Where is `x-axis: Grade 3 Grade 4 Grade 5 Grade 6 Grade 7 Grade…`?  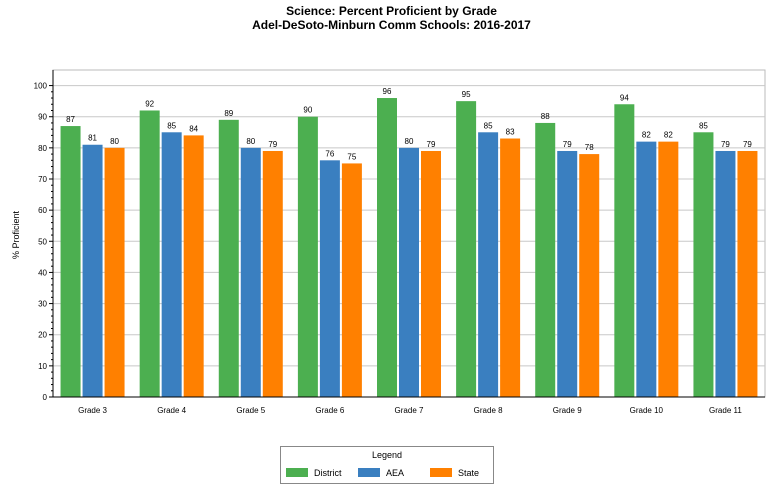
x-axis: Grade 3 Grade 4 Grade 5 Grade 6 Grade 7 Grade… is located at coordinates (409, 405).